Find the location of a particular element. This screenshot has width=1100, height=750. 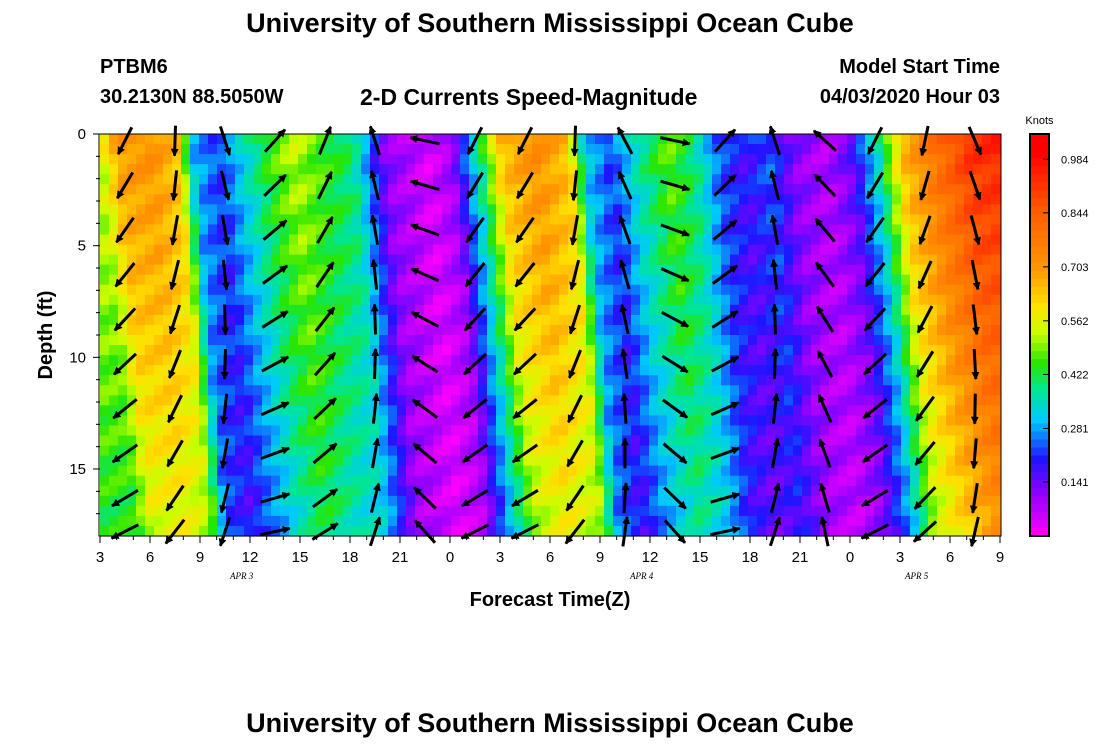

y-tick-label: 0 is located at coordinates (82, 134).